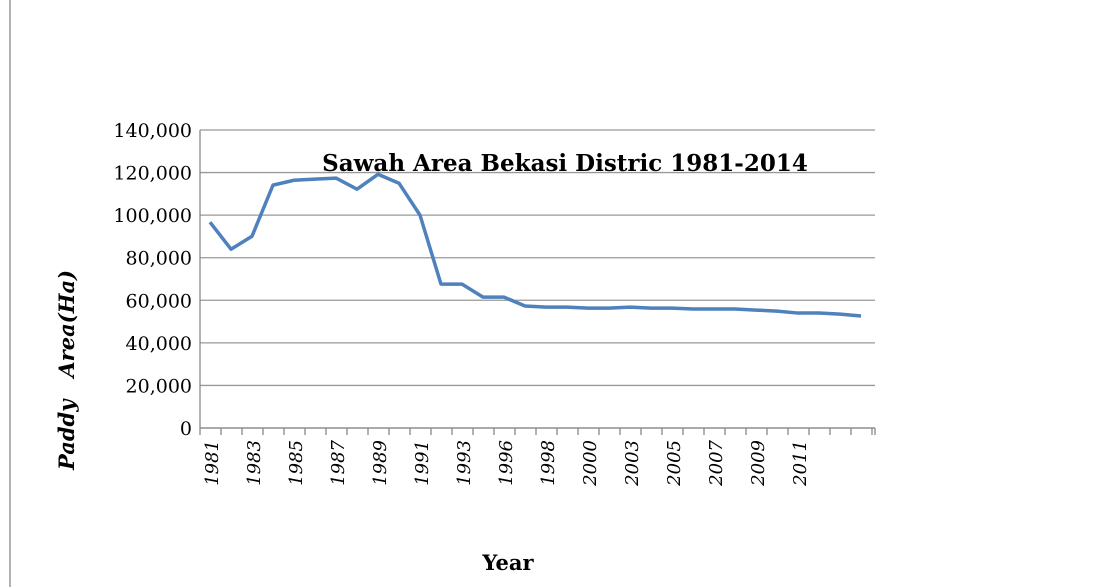 Image resolution: width=1097 pixels, height=587 pixels. Describe the element at coordinates (632, 463) in the screenshot. I see `x-tick-label: 2003` at that location.